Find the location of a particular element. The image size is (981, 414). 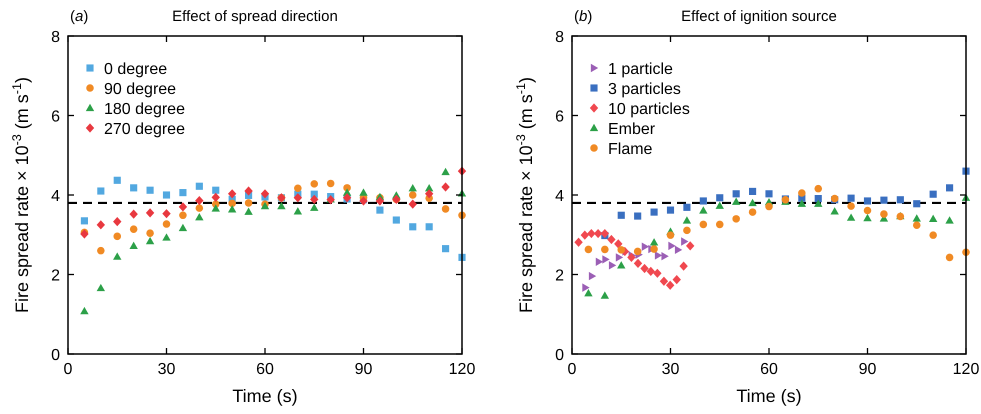

chart-title: Effect of ignition source is located at coordinates (759, 16).